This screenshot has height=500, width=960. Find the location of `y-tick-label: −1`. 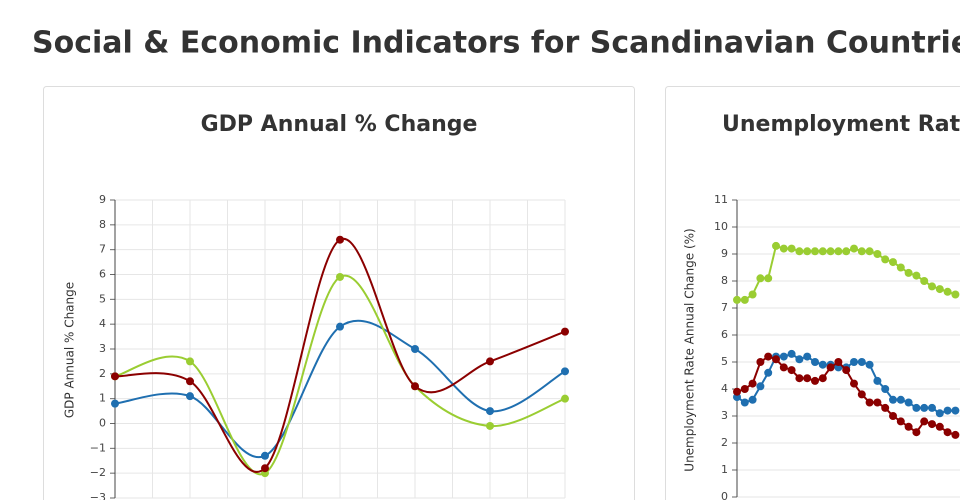

y-tick-label: −1 is located at coordinates (98, 447).